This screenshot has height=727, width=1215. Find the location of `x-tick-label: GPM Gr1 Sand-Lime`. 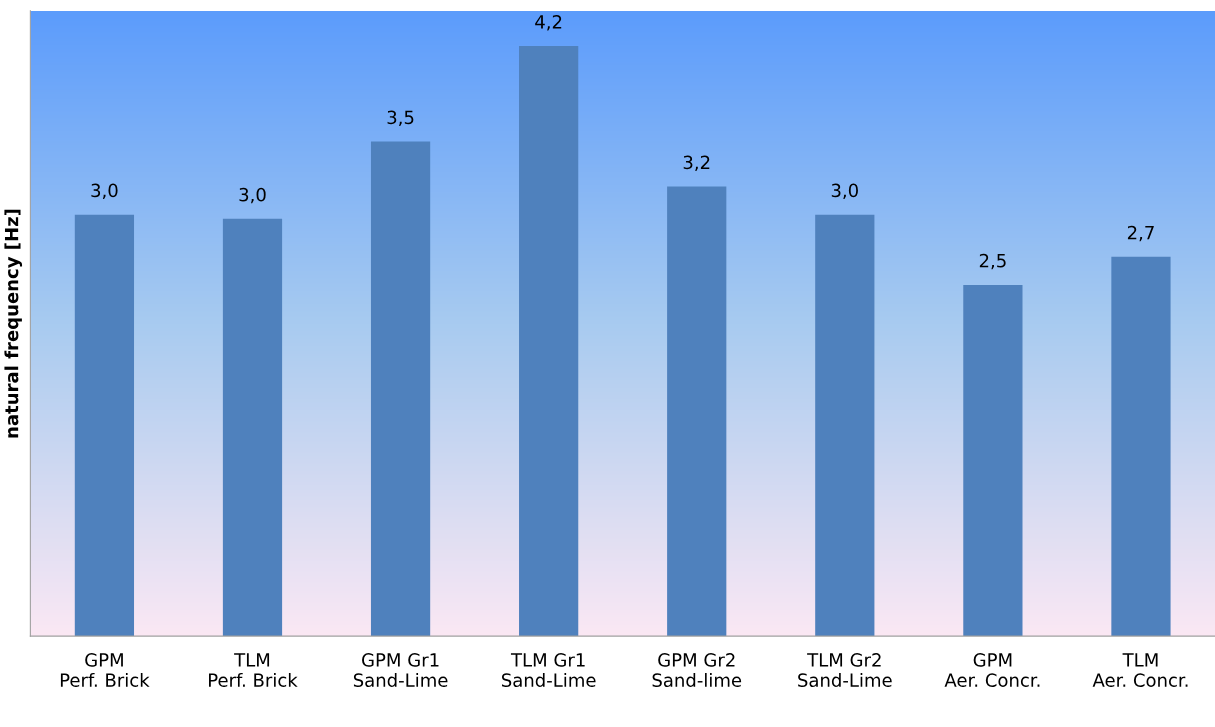

x-tick-label: GPM Gr1 Sand-Lime is located at coordinates (400, 670).